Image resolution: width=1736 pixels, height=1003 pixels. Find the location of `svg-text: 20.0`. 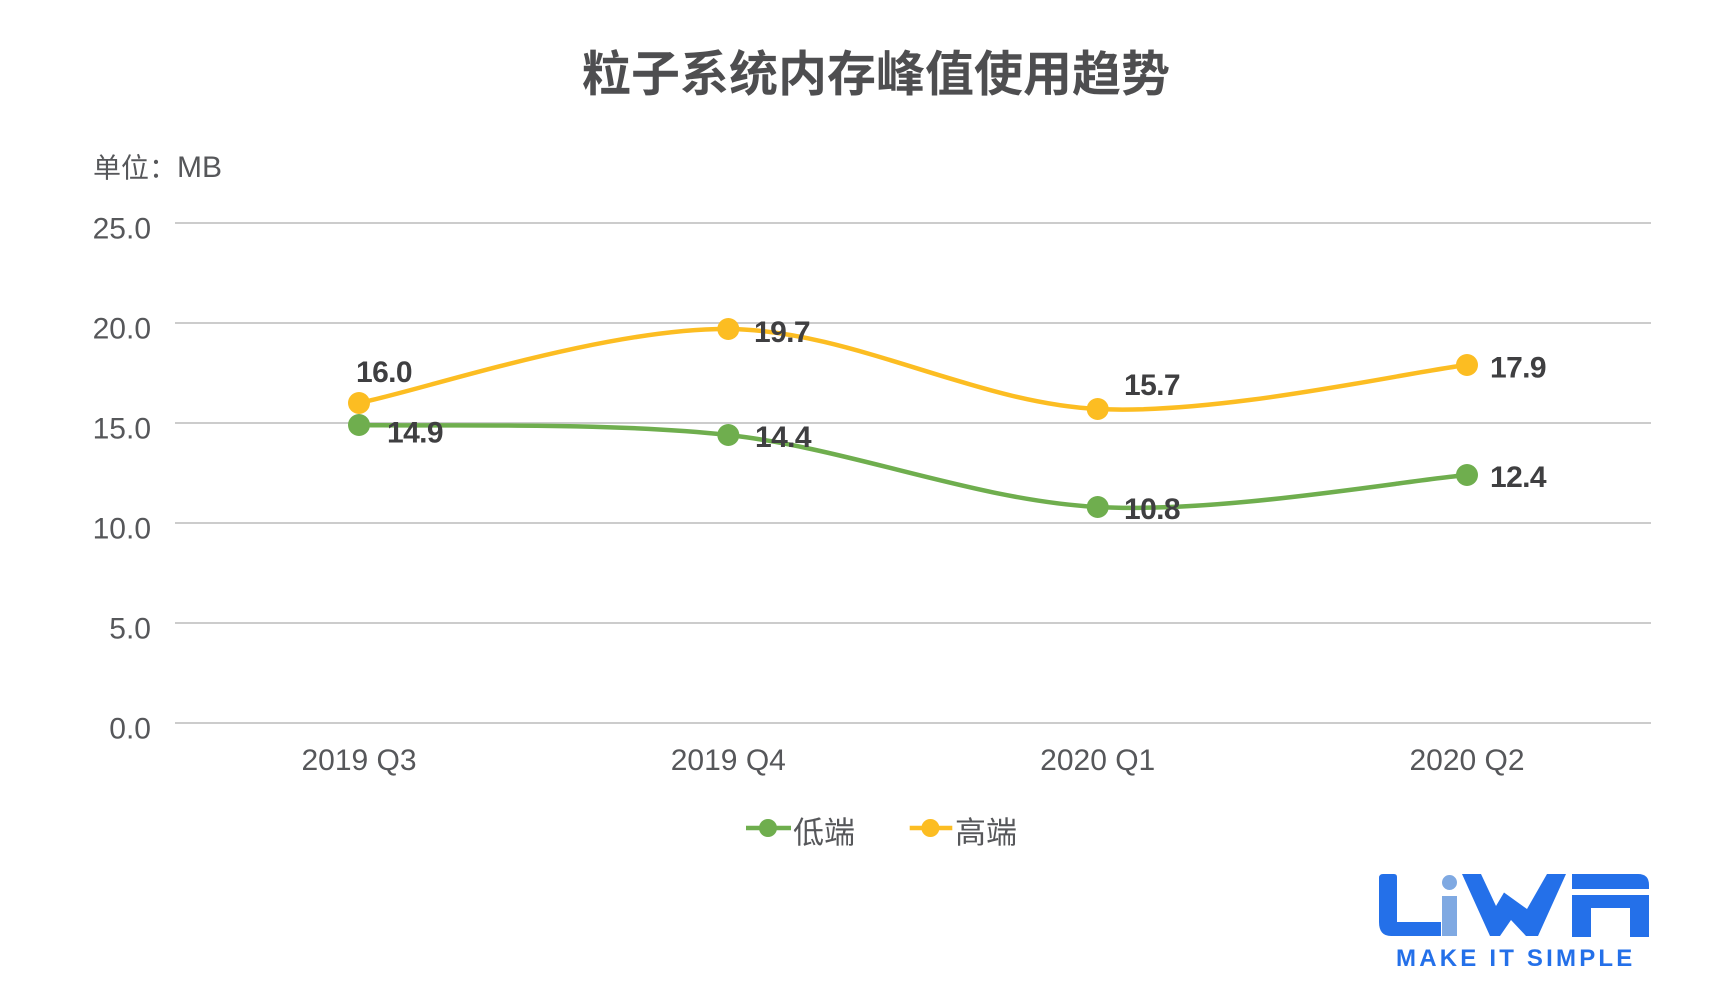

svg-text: 20.0 is located at coordinates (122, 329).